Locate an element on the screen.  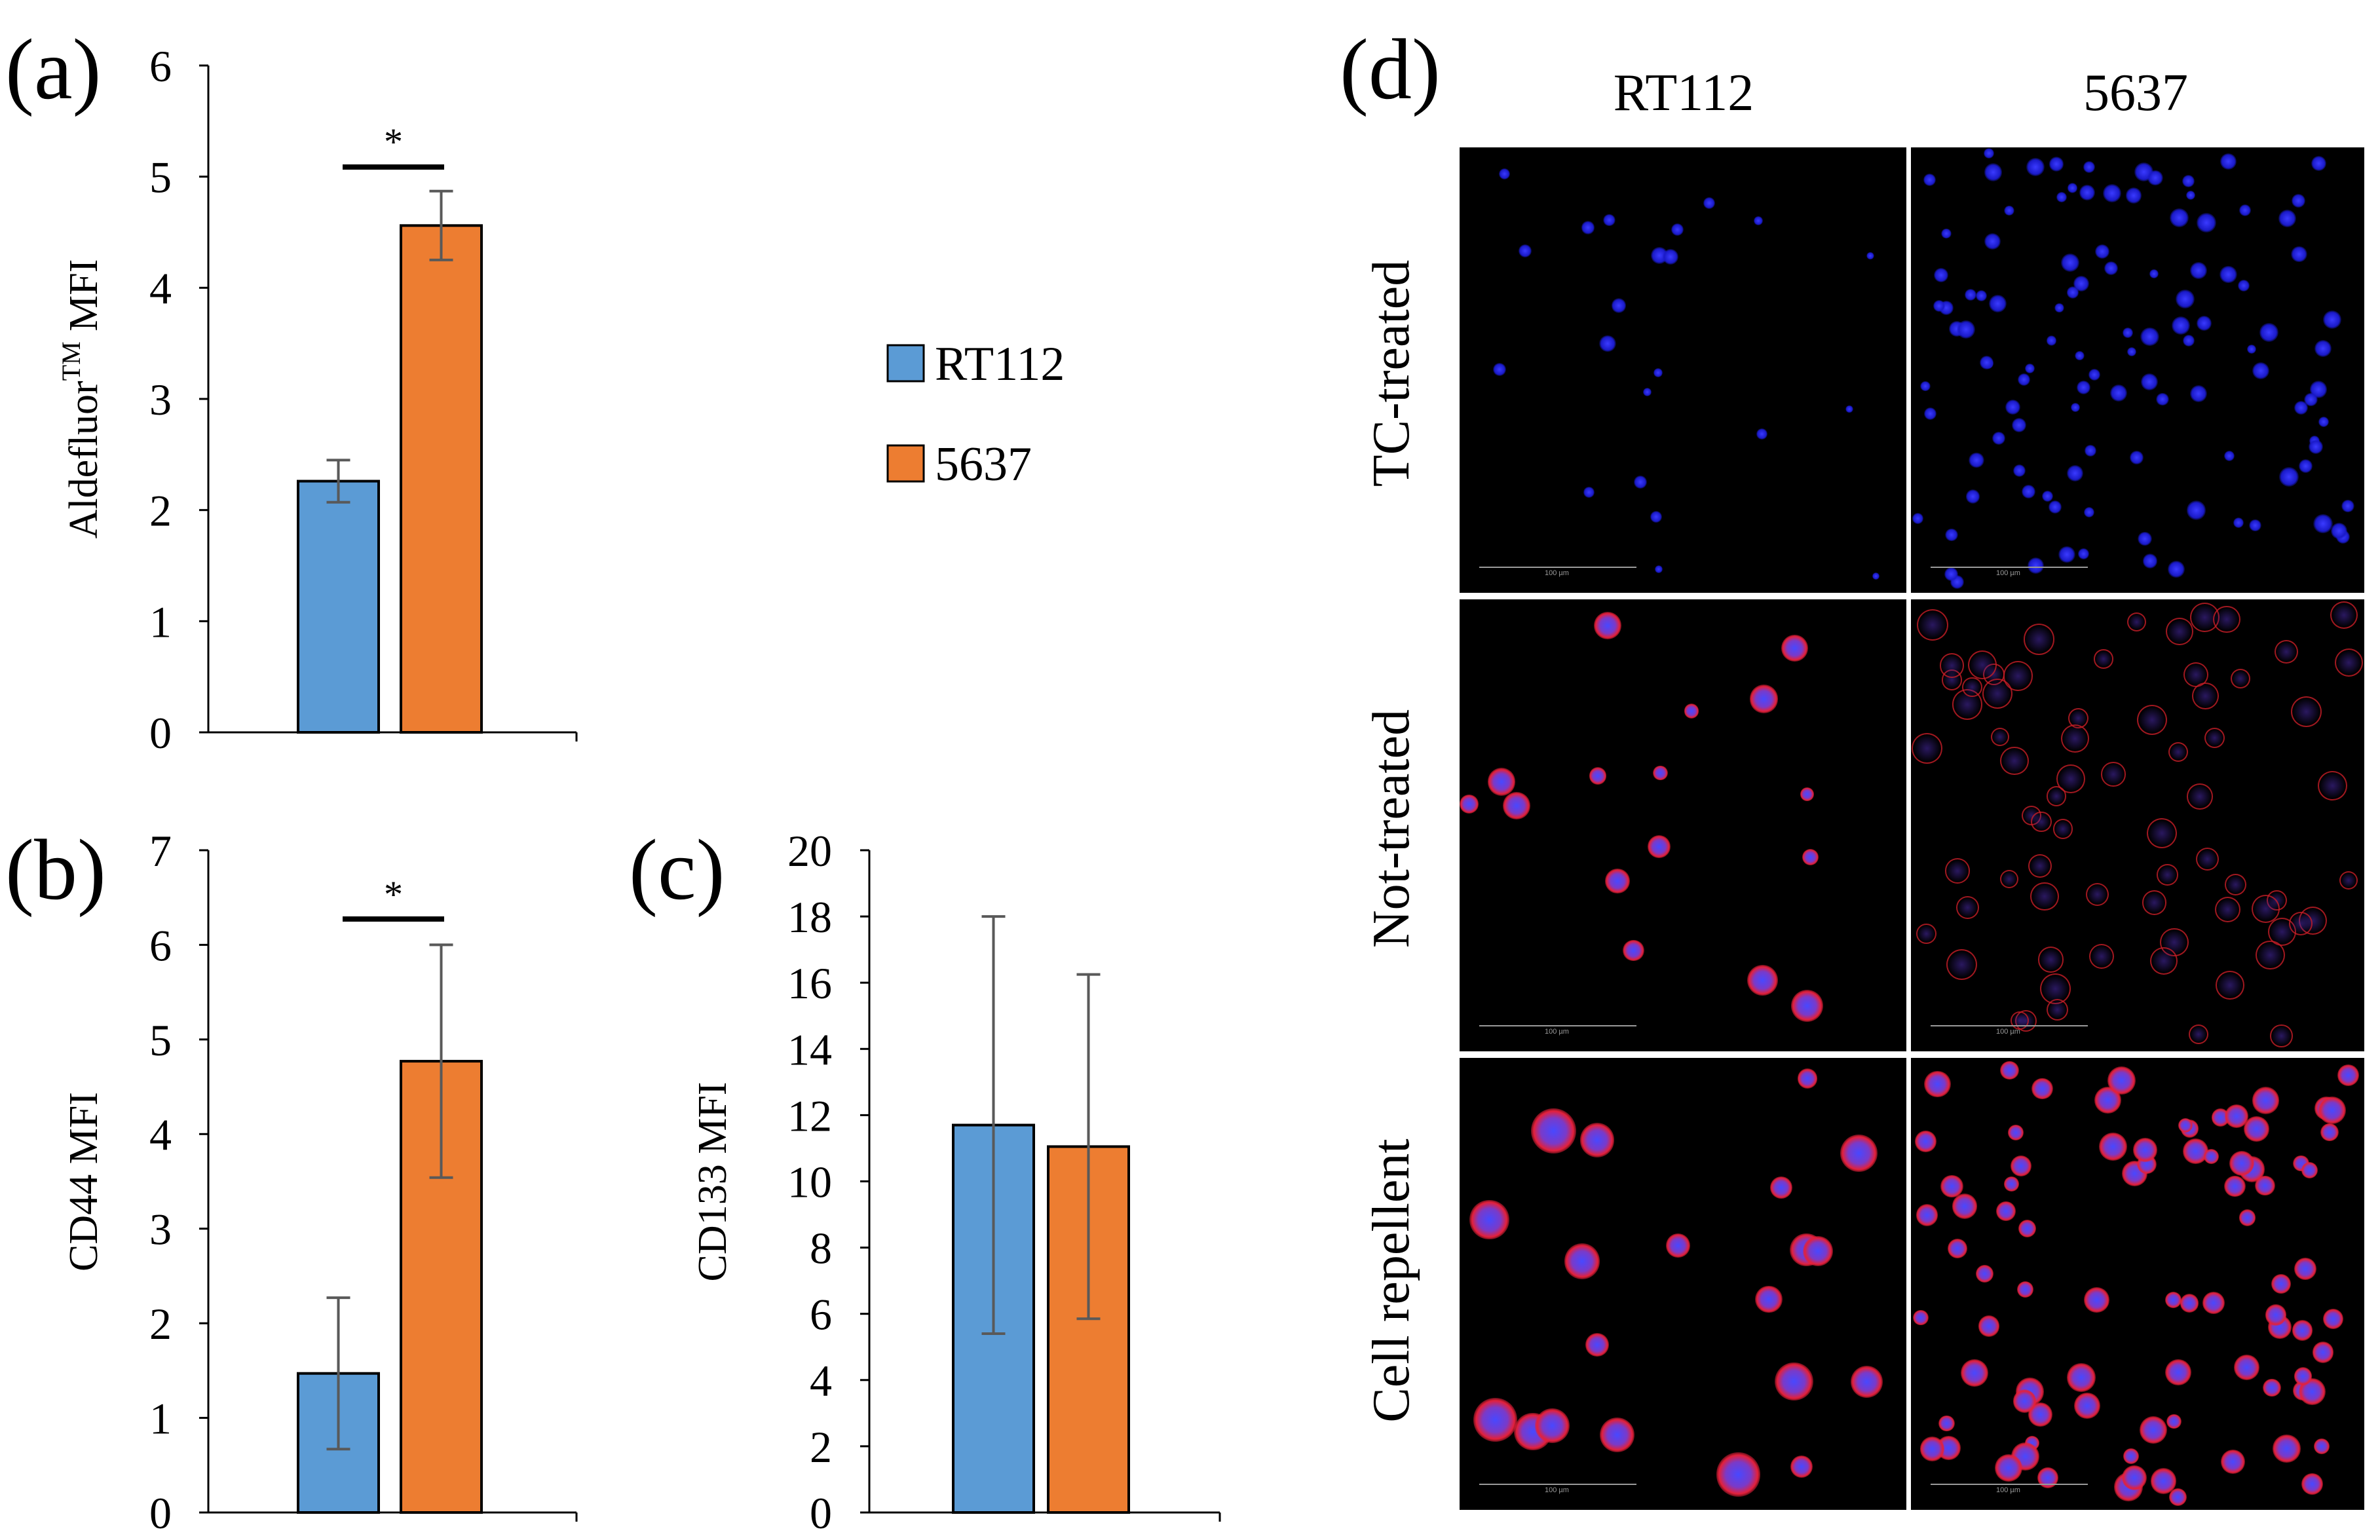
y-tick-label: 6 is located at coordinates (160, 66).